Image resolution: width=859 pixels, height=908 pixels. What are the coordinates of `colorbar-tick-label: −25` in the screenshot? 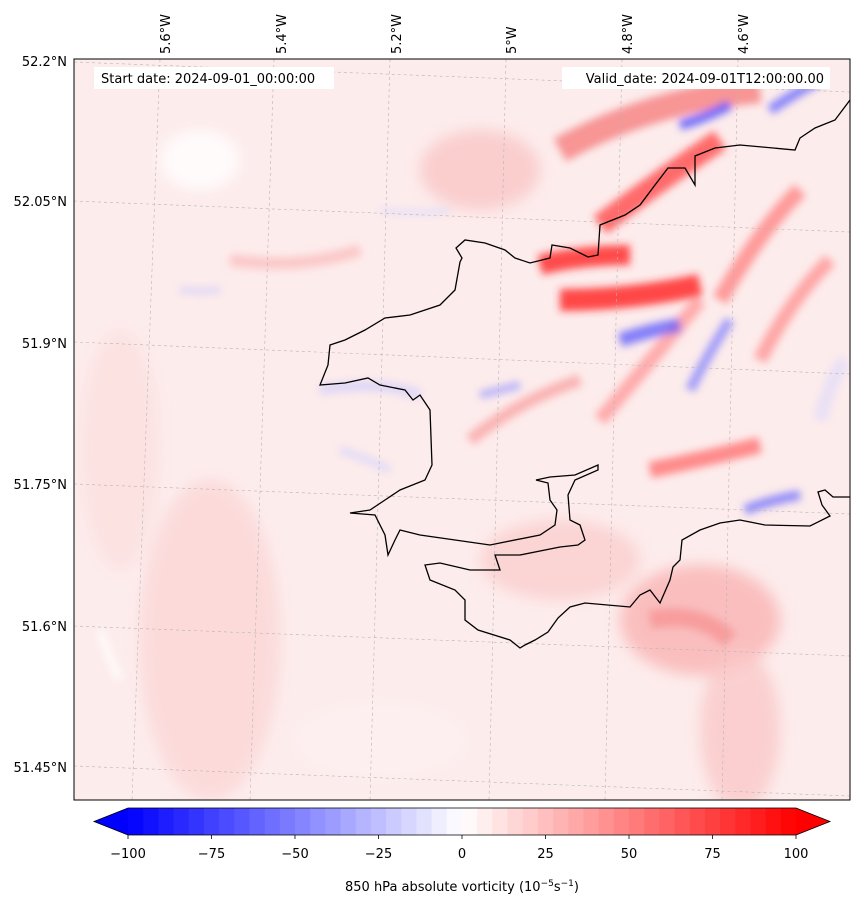 It's located at (378, 854).